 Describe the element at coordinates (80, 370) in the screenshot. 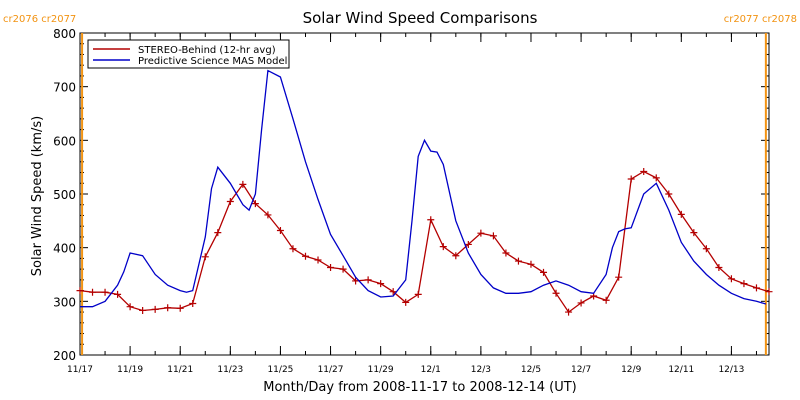

I see `x-tick-label: 11/17` at that location.